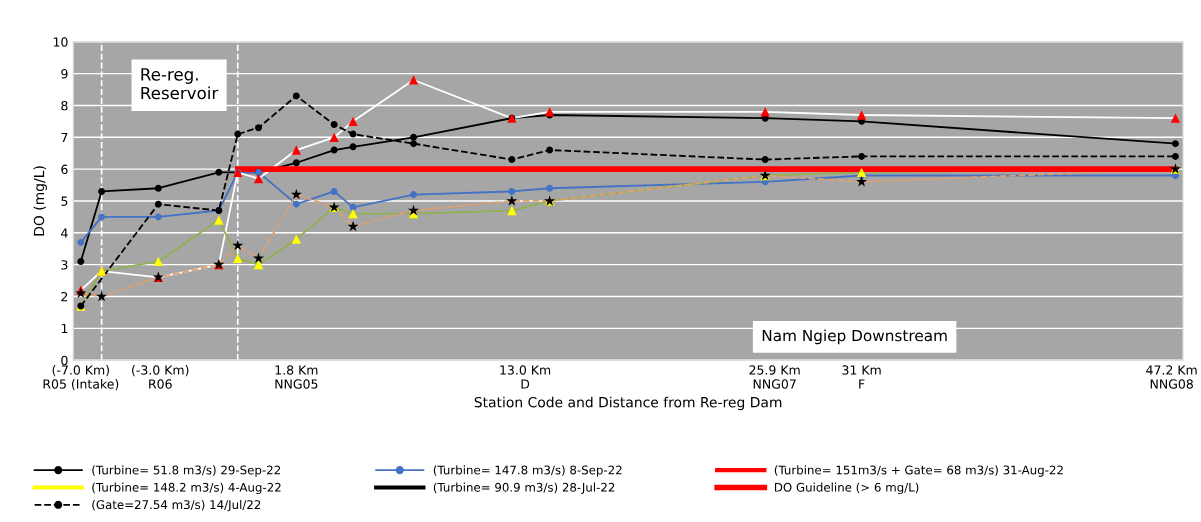  What do you see at coordinates (1171, 377) in the screenshot?
I see `x-tick-label: 47.2 Km NNG08` at bounding box center [1171, 377].